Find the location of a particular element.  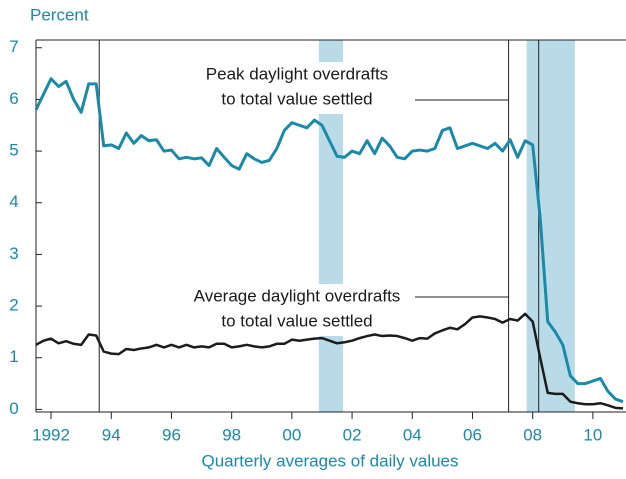

y-tick-label: 4 is located at coordinates (13, 201).